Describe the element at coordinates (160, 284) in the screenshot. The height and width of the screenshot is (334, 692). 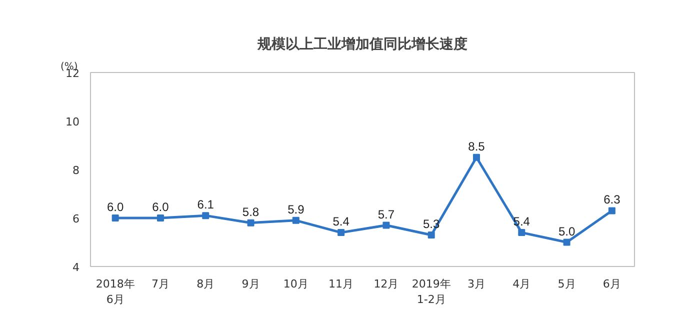
I see `x-tick-label: 7月` at that location.